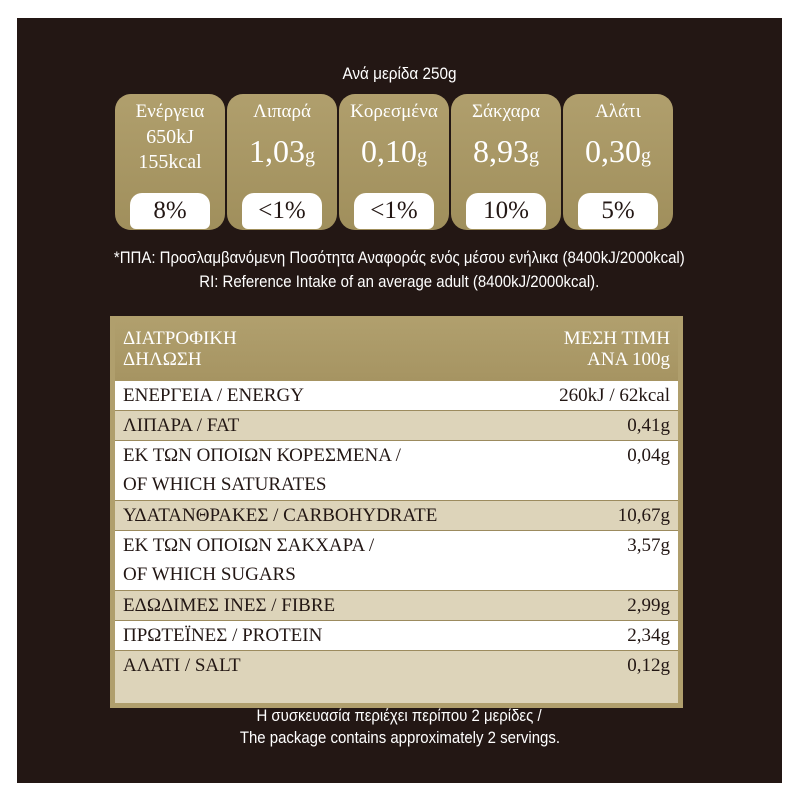  Describe the element at coordinates (396, 677) in the screenshot. I see `table-row: ΑΛΑΤΙ / SALT 0,12g` at that location.